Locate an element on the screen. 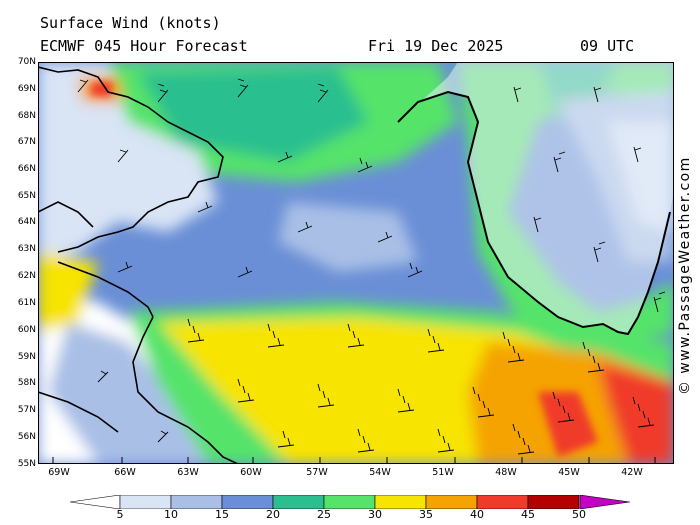  colorbar-segments is located at coordinates (349, 502).